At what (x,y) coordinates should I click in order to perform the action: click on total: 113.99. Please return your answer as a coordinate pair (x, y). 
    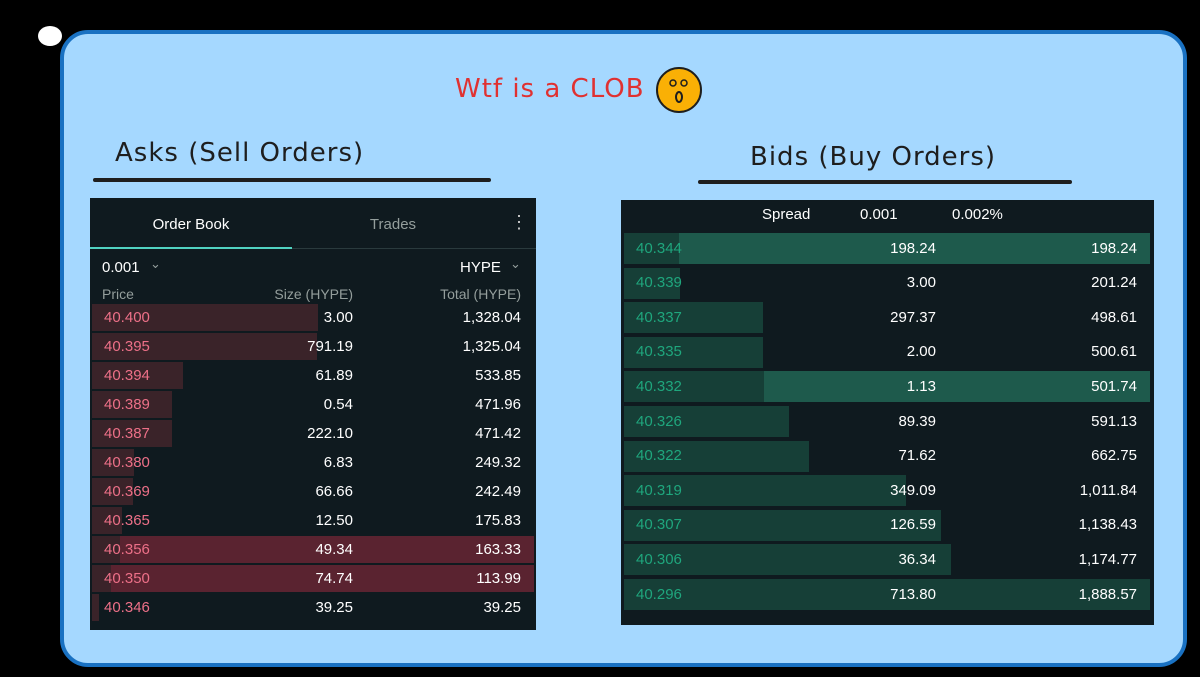
    Looking at the image, I should click on (498, 578).